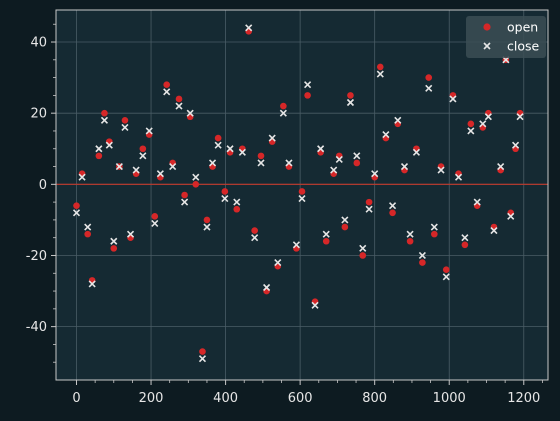 The image size is (560, 421). Describe the element at coordinates (506, 37) in the screenshot. I see `legend: open close` at that location.